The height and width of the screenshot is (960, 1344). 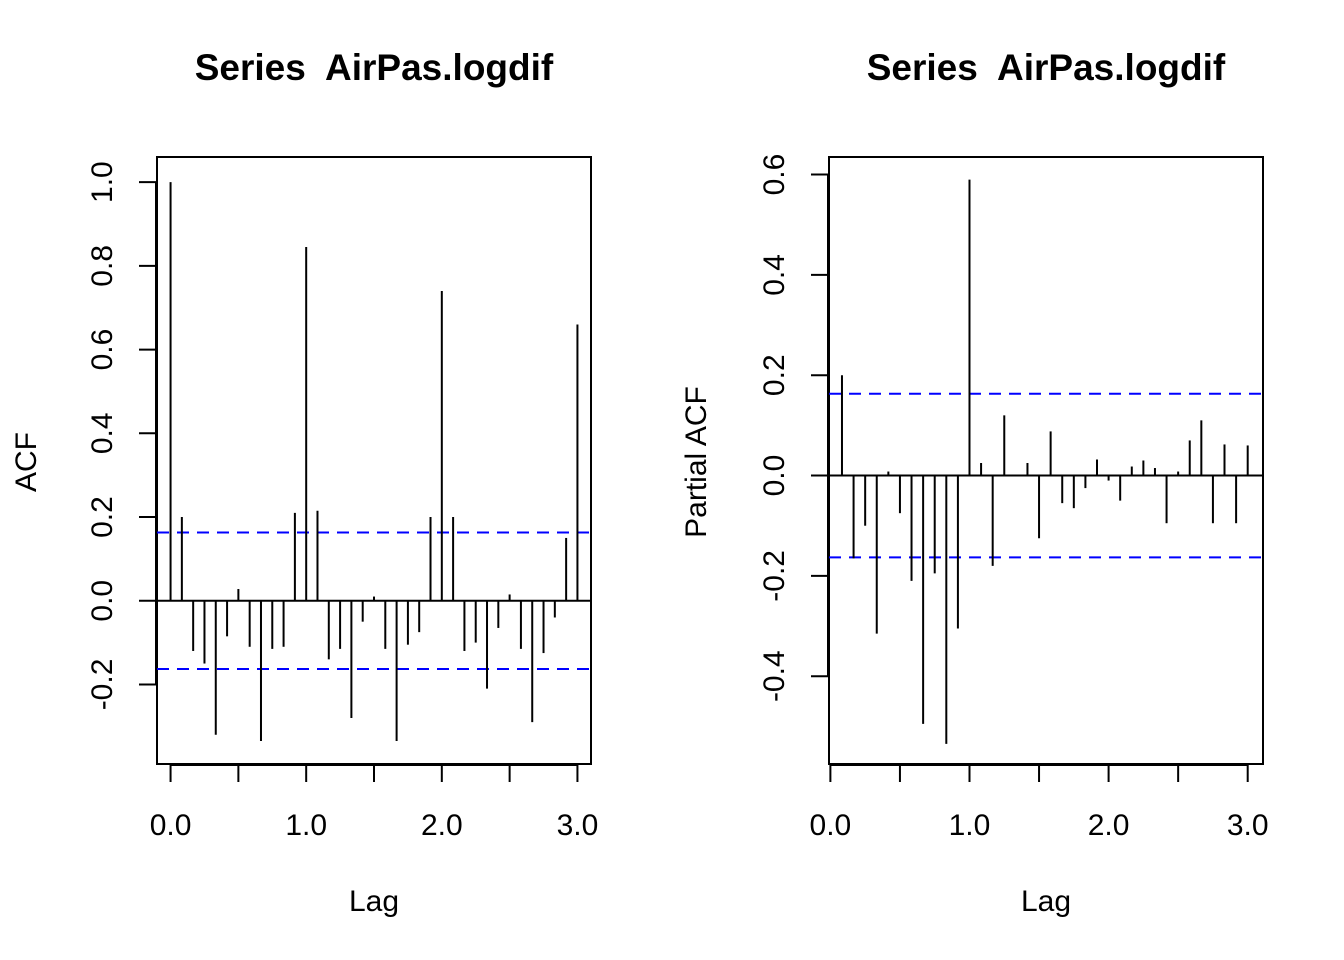 What do you see at coordinates (1039, 803) in the screenshot?
I see `pacf-x-axis: 0.0 1.0 2.0 3.0` at bounding box center [1039, 803].